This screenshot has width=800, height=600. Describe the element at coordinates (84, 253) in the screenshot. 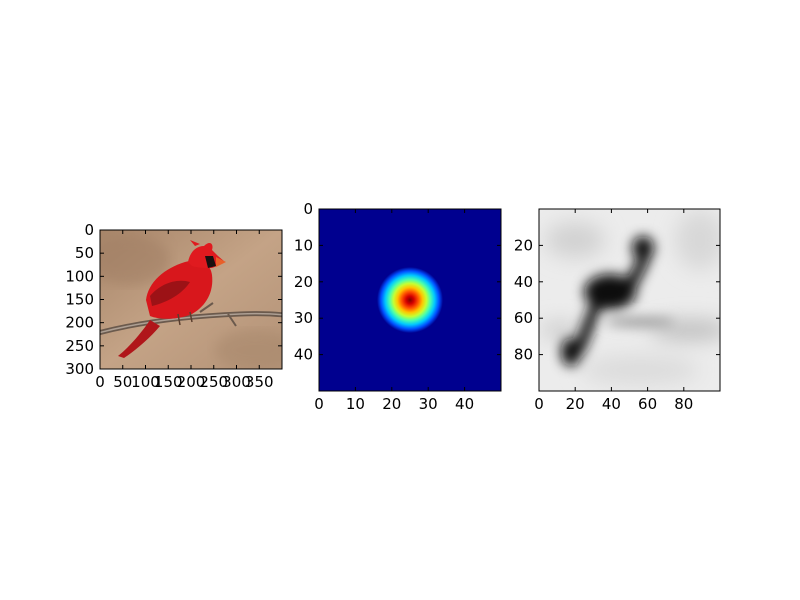

I see `y-tick-label: 50` at that location.